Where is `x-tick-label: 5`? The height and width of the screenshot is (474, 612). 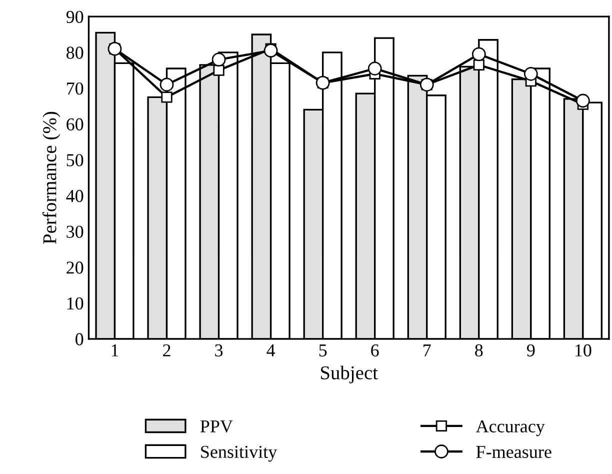
x-tick-label: 5 is located at coordinates (323, 350).